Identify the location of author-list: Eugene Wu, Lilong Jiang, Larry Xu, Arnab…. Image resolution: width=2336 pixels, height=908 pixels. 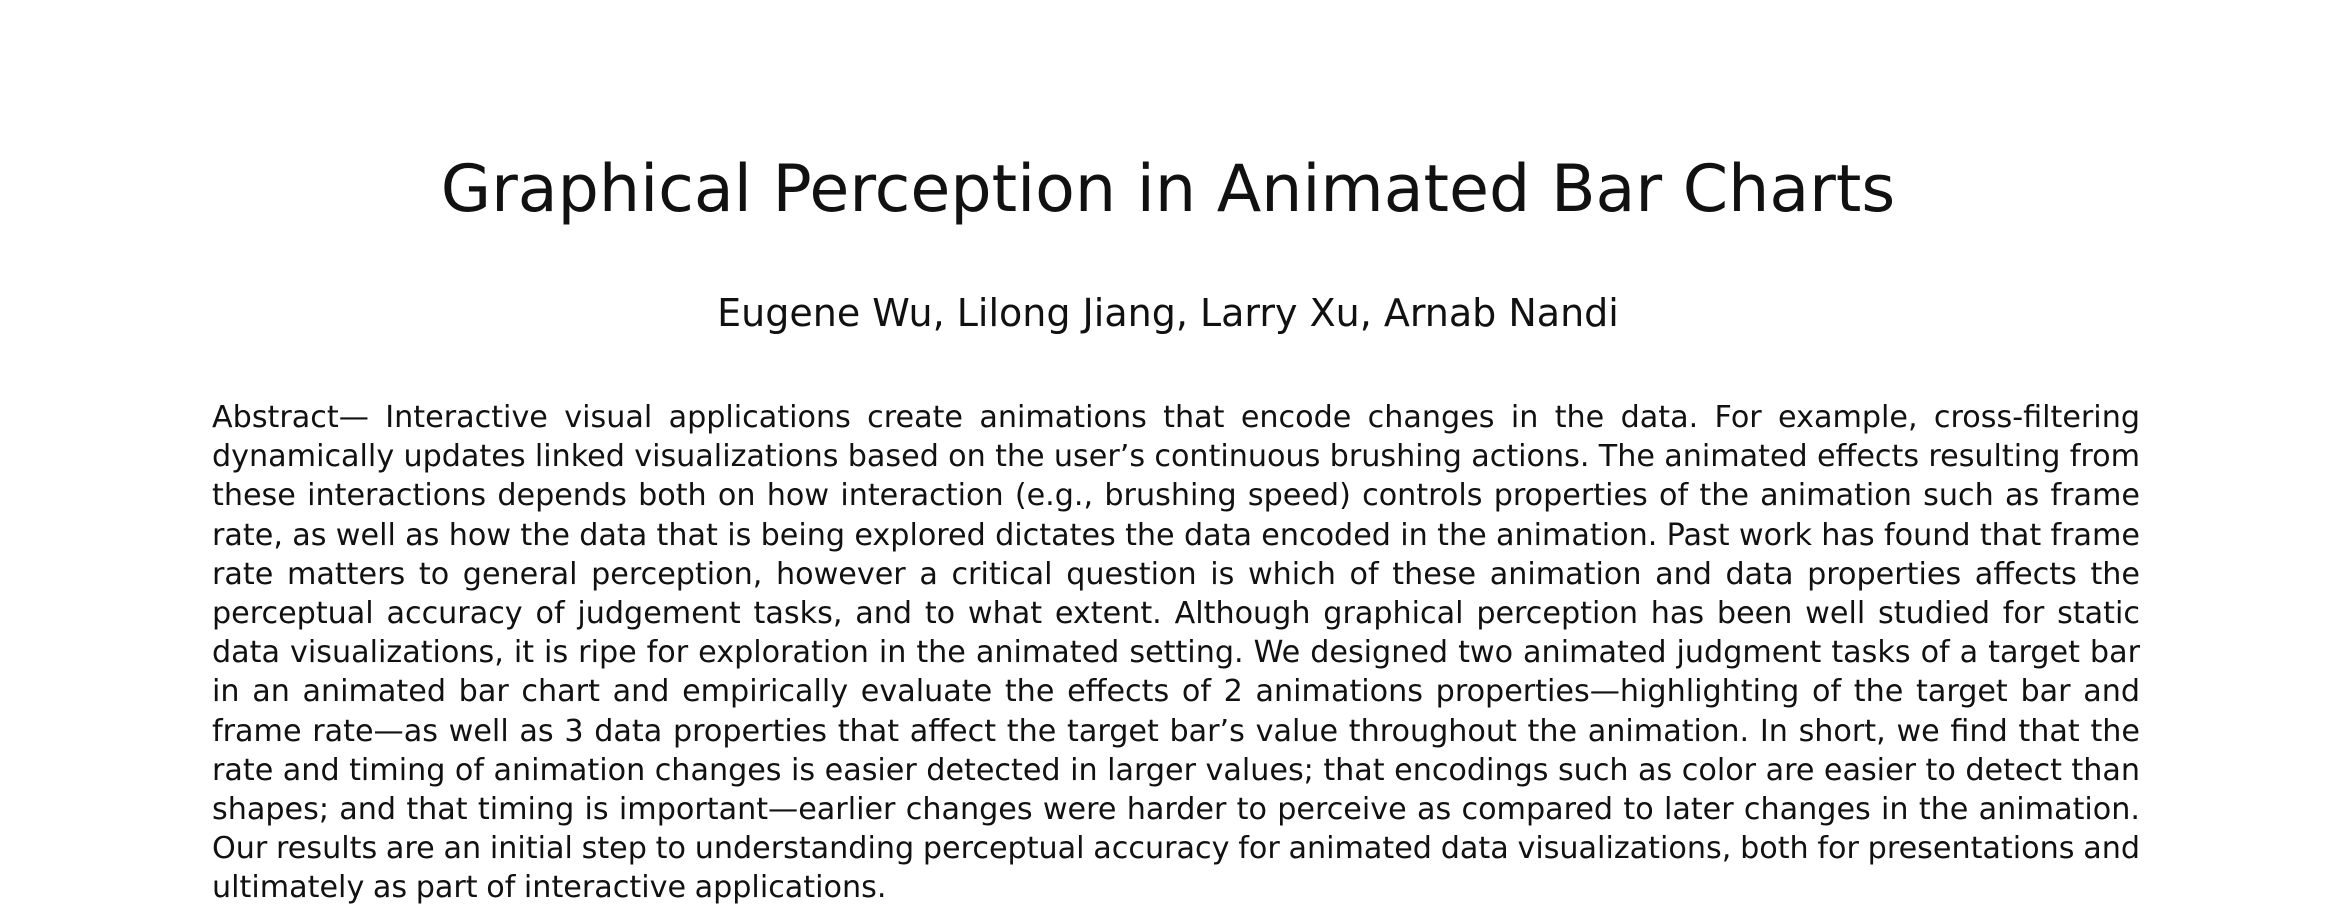
(1168, 313).